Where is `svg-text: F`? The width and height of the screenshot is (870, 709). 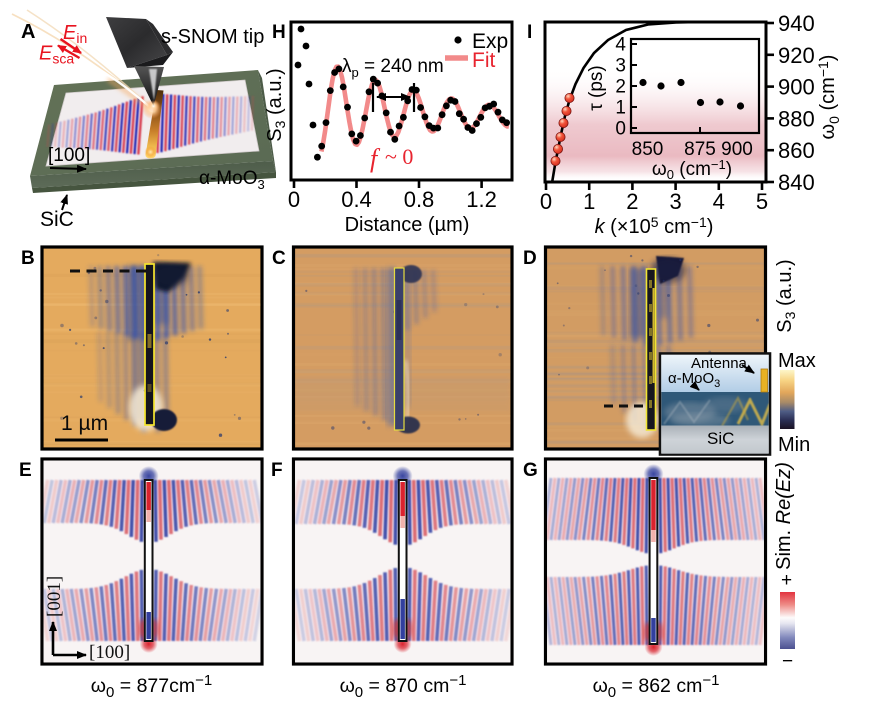 svg-text: F is located at coordinates (277, 470).